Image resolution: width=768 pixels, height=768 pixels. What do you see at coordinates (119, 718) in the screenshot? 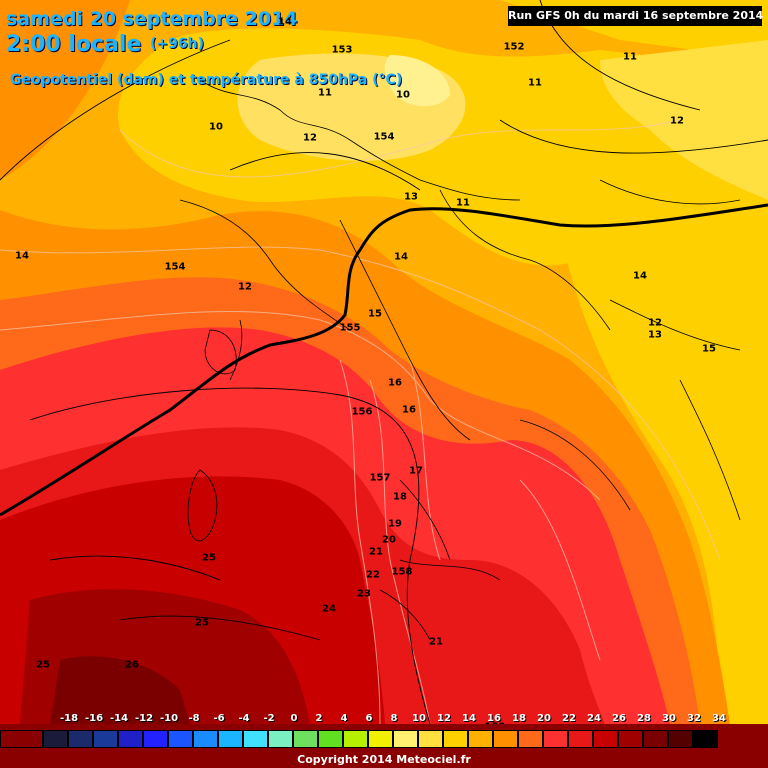
I see `legend-value: -14` at bounding box center [119, 718].